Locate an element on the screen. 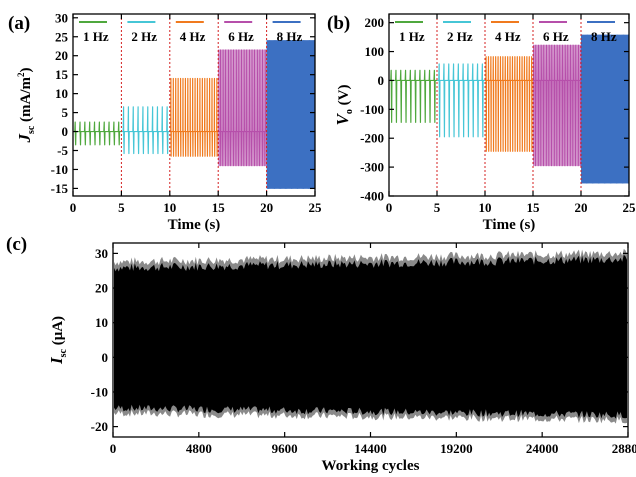 Image resolution: width=636 pixels, height=477 pixels. panel-label: (b) is located at coordinates (338, 23).